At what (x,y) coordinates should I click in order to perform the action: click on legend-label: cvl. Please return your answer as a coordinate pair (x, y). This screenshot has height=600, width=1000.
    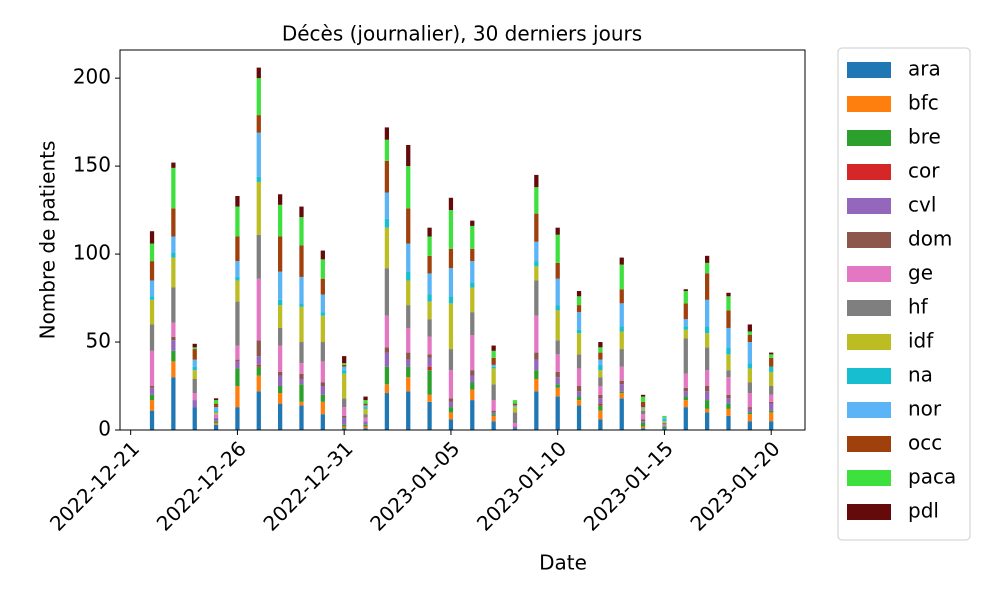
    Looking at the image, I should click on (922, 205).